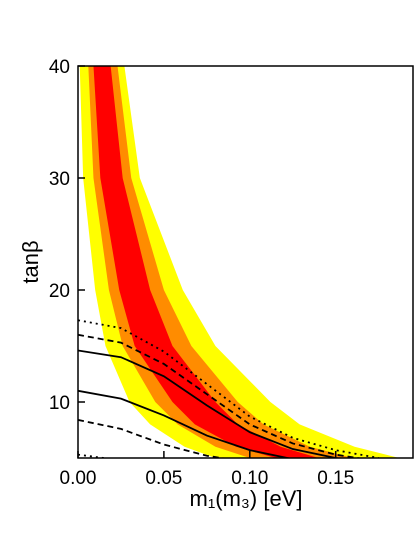 The height and width of the screenshot is (537, 415). What do you see at coordinates (59, 291) in the screenshot?
I see `y-tick-label: 20` at bounding box center [59, 291].